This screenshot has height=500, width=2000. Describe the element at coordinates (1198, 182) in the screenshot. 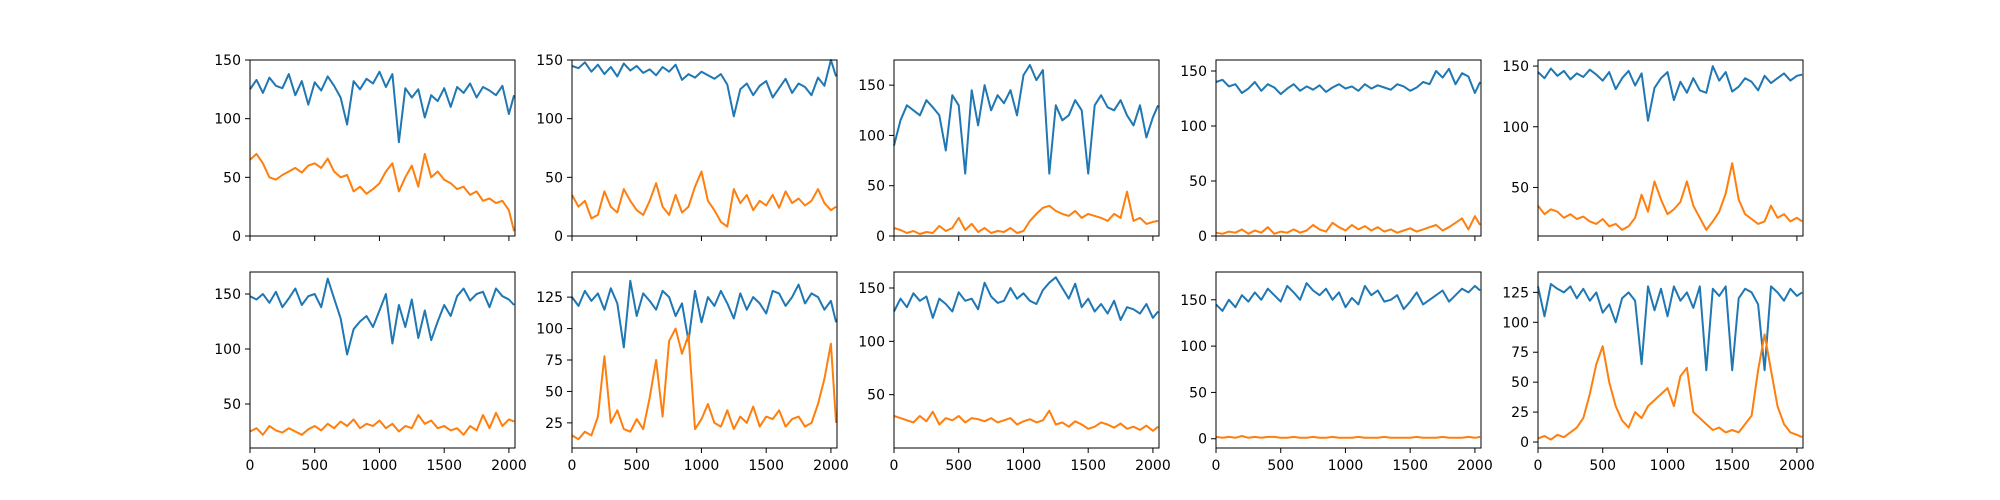

I see `subplot-4-y-tick-label: 50` at that location.